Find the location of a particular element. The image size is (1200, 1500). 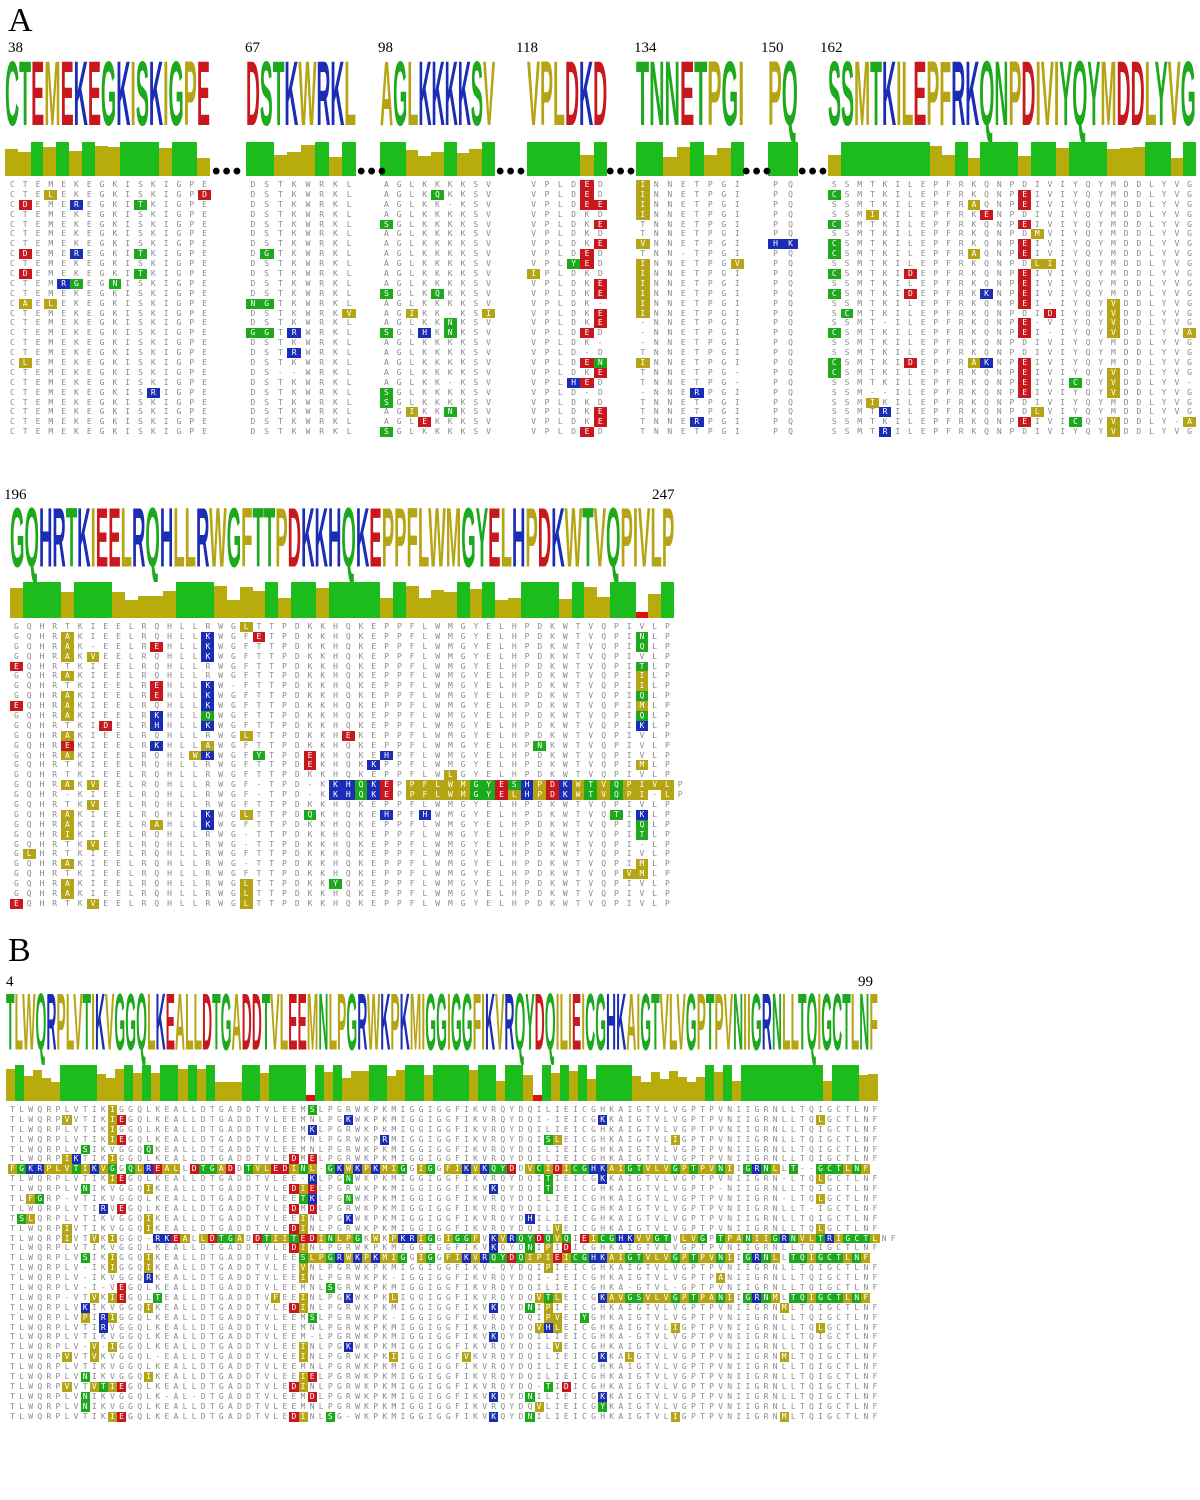

logo-letters: TNNETPGI is located at coordinates (690, 101).